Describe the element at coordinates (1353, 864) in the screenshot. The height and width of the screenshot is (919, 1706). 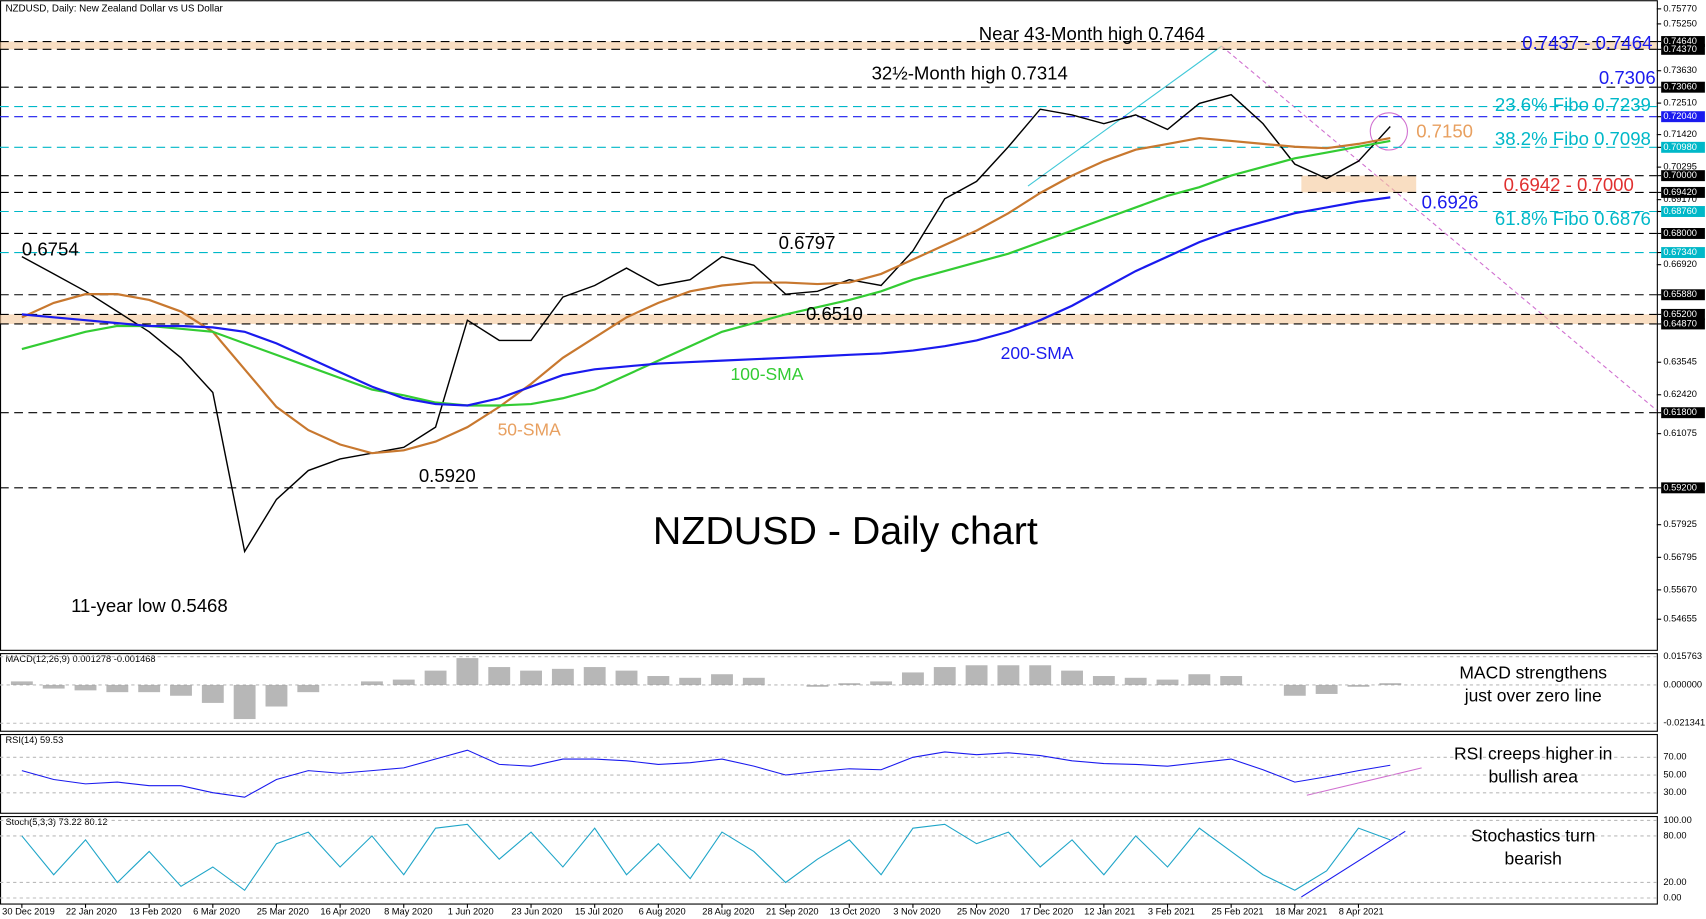
I see `stoch-trendline` at that location.